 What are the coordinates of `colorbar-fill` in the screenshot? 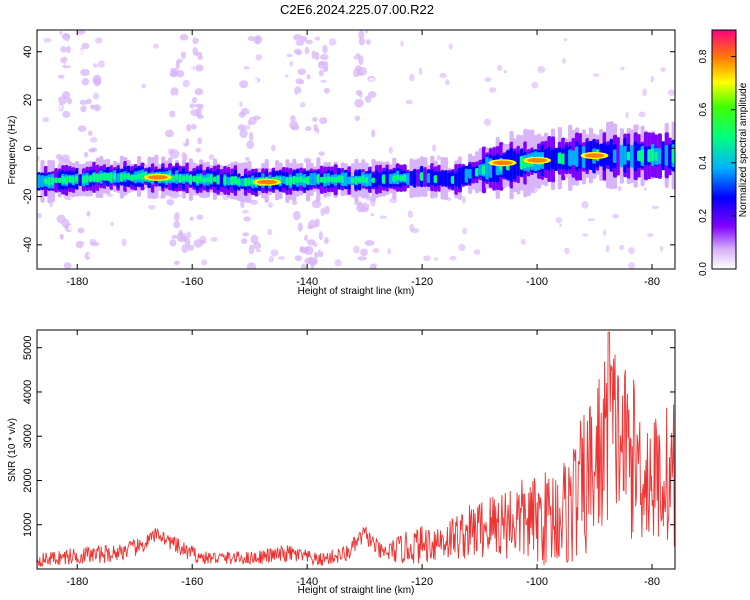 It's located at (724, 149).